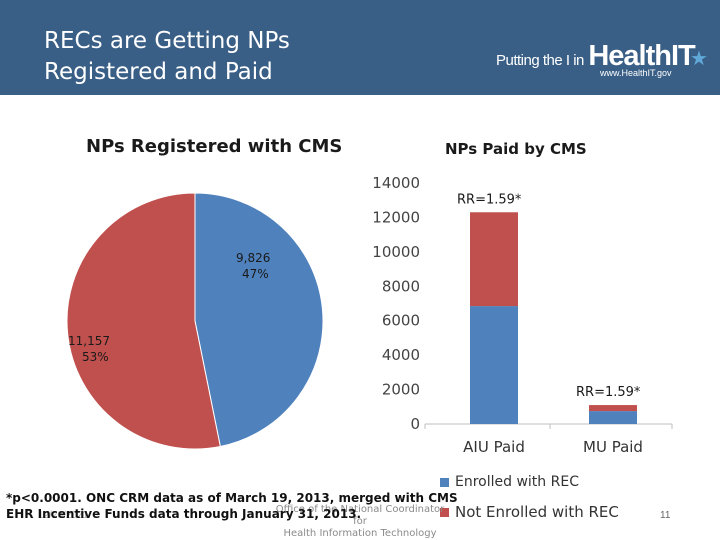  I want to click on pie-label-percent-1: 53%, so click(95, 357).